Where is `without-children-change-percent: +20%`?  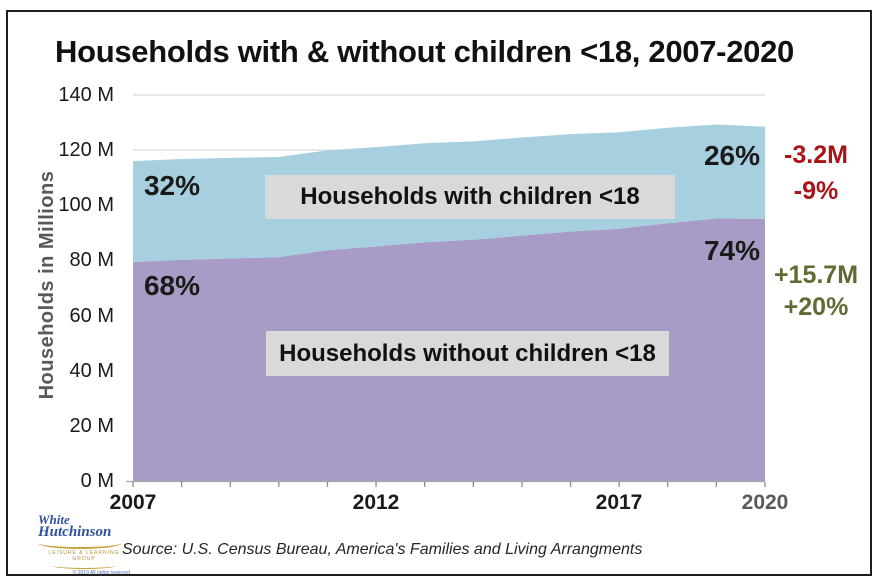 without-children-change-percent: +20% is located at coordinates (816, 307).